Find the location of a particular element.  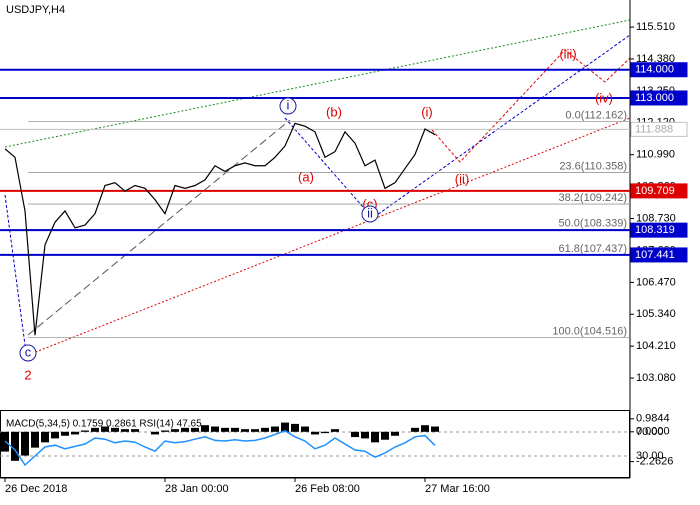

chart-title: USDJPY,H4 is located at coordinates (35, 10).